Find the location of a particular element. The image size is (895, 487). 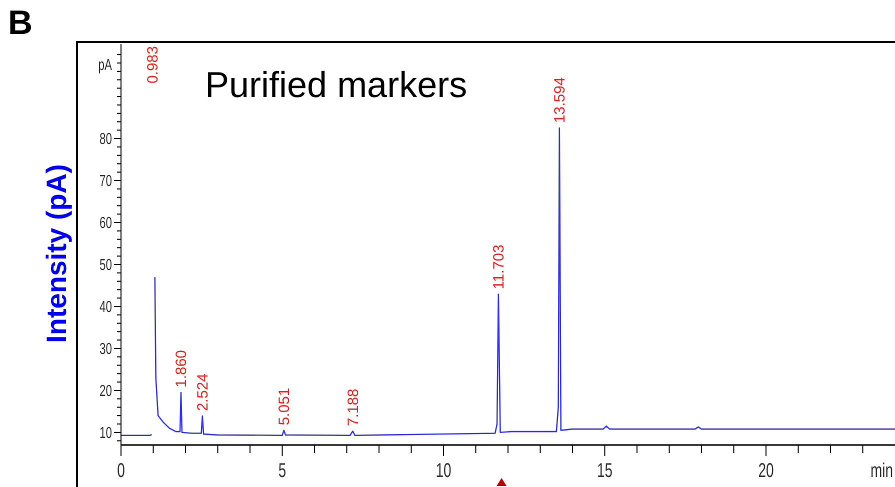

y-axis-title: Intensity (pA) is located at coordinates (56, 253).